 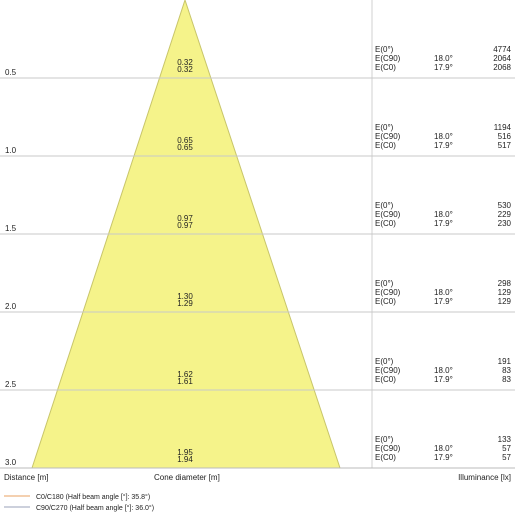 What do you see at coordinates (505, 283) in the screenshot?
I see `illuminance-value: 298` at bounding box center [505, 283].